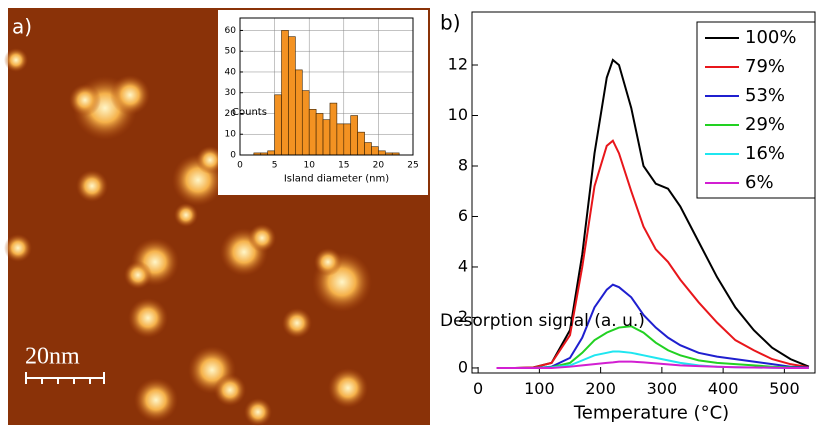 This screenshot has height=442, width=819. What do you see at coordinates (309, 166) in the screenshot?
I see `x-tick-label: 10` at bounding box center [309, 166].